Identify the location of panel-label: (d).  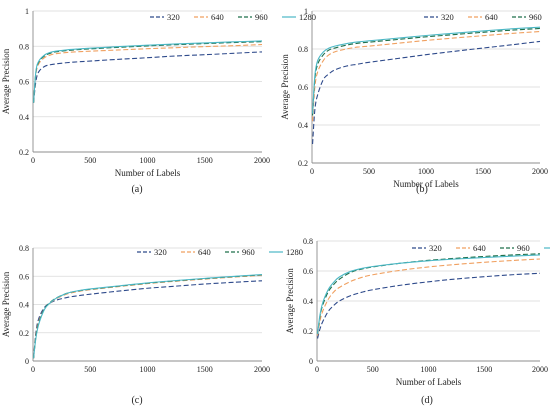
(427, 400).